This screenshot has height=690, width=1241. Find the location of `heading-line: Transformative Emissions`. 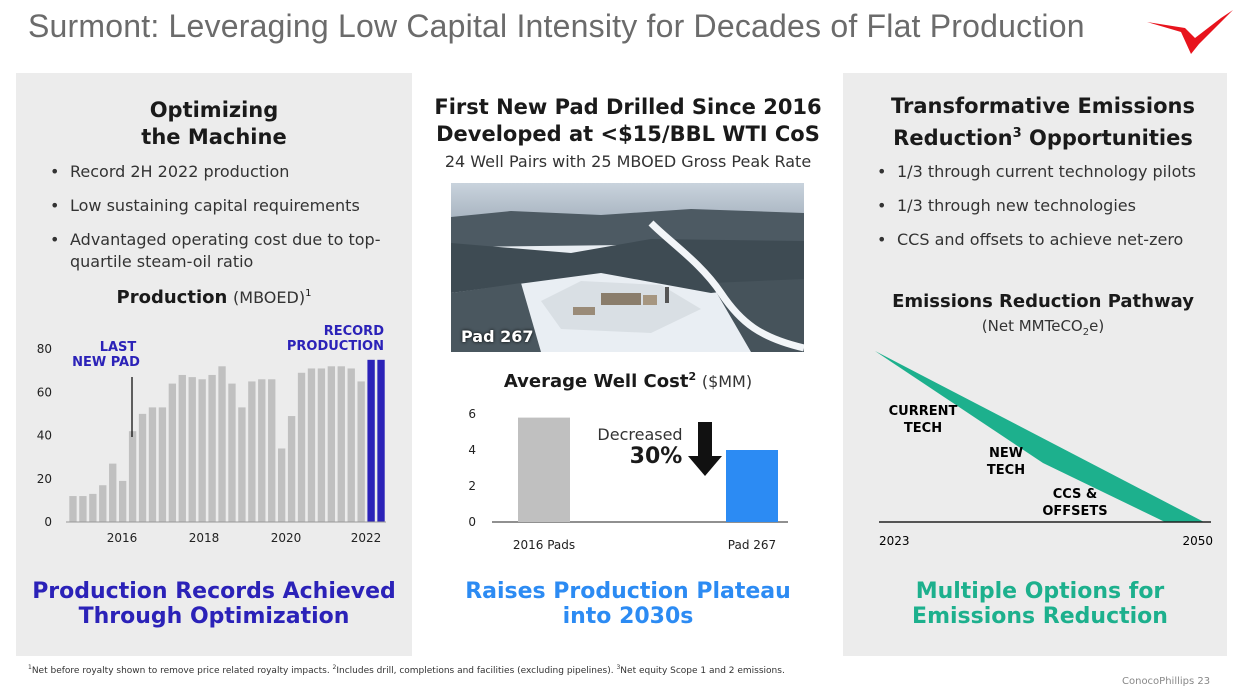

heading-line: Transformative Emissions is located at coordinates (1043, 106).